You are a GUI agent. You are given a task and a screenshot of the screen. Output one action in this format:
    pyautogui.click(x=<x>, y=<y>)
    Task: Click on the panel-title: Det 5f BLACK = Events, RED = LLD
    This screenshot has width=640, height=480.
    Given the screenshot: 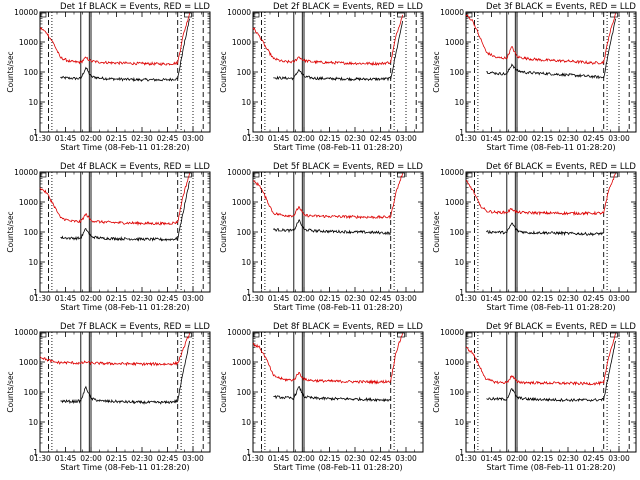 What is the action you would take?
    pyautogui.click(x=348, y=167)
    